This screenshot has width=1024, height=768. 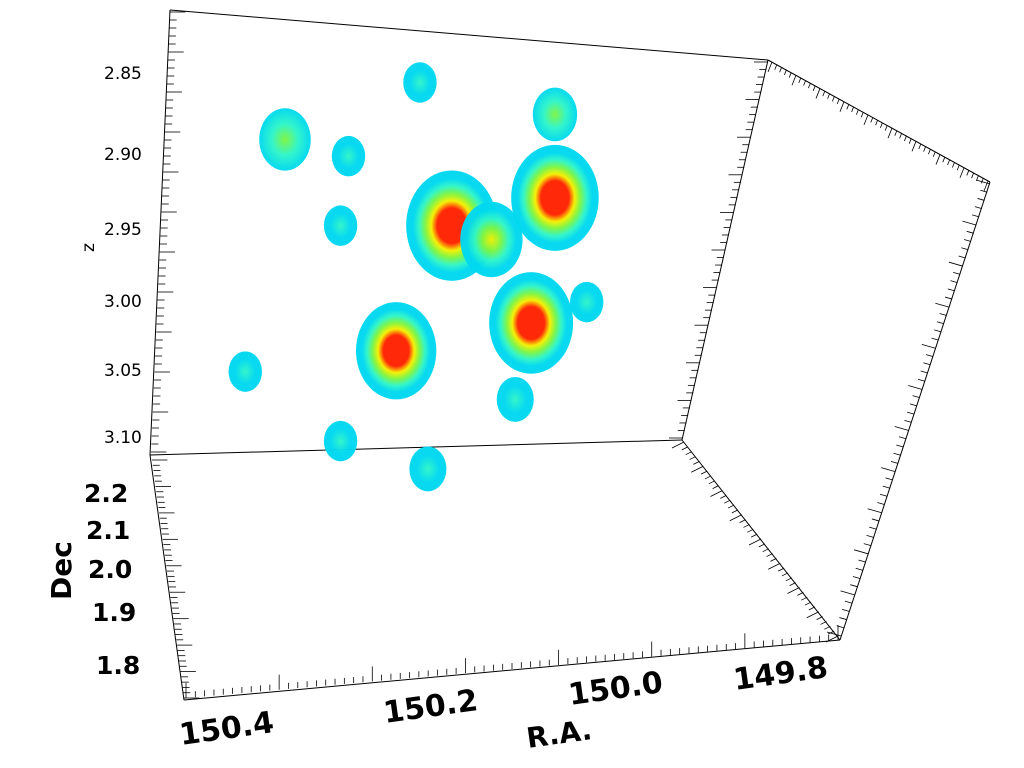 What do you see at coordinates (106, 493) in the screenshot?
I see `dec-tick-label: 2.2` at bounding box center [106, 493].